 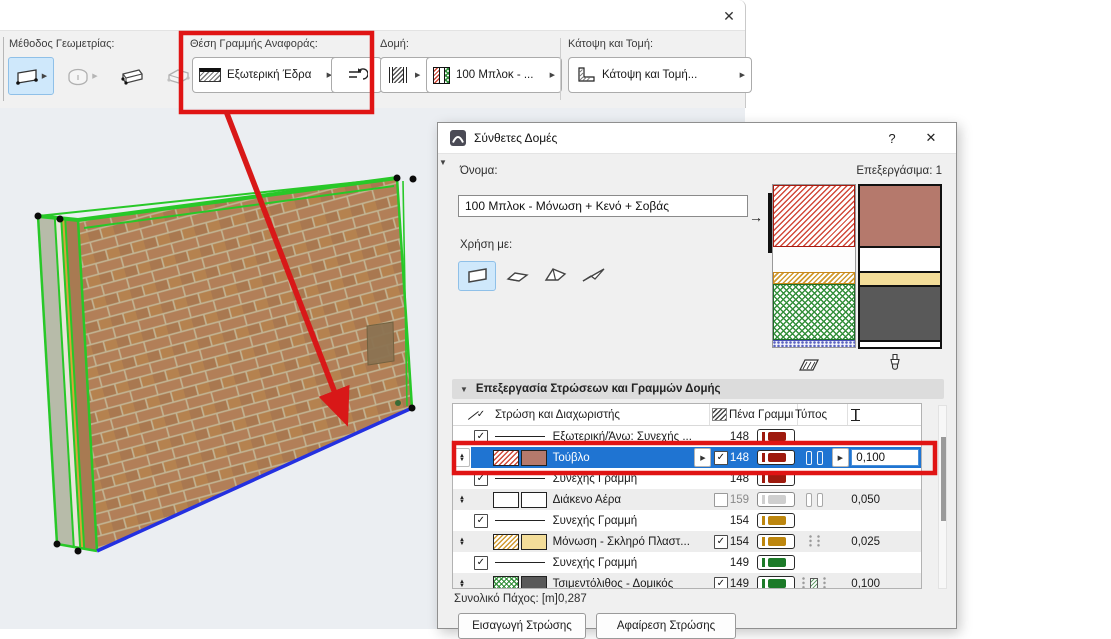 I want to click on column-pen-header: Πένα Γραμμι, so click(x=761, y=414).